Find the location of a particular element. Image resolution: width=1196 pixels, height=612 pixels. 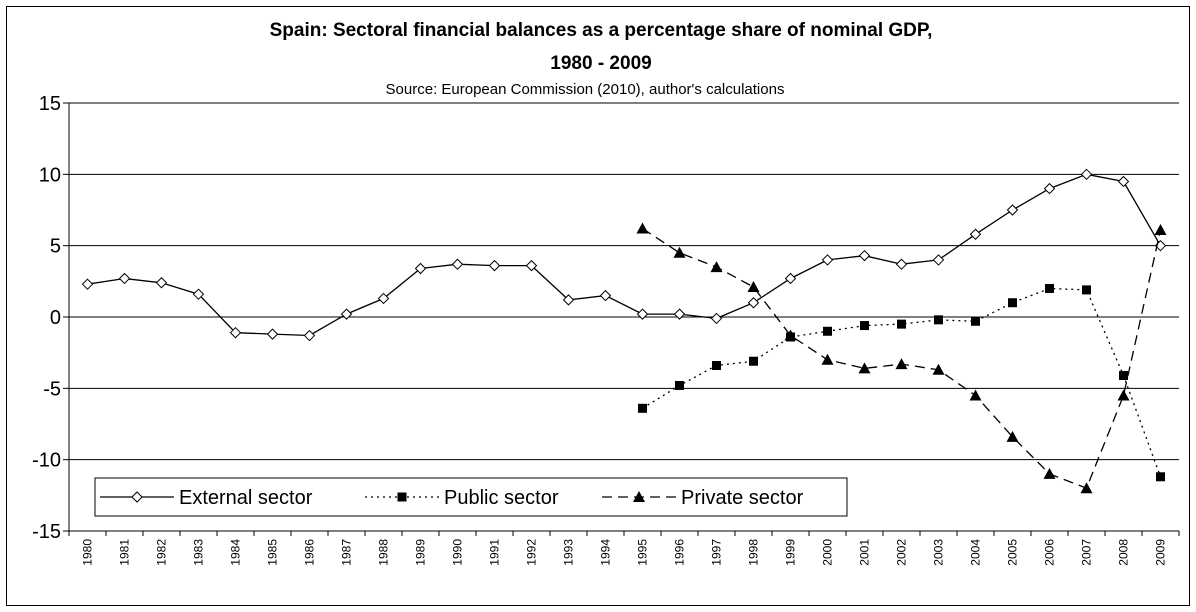

x-tick-label: 1985 is located at coordinates (273, 552).